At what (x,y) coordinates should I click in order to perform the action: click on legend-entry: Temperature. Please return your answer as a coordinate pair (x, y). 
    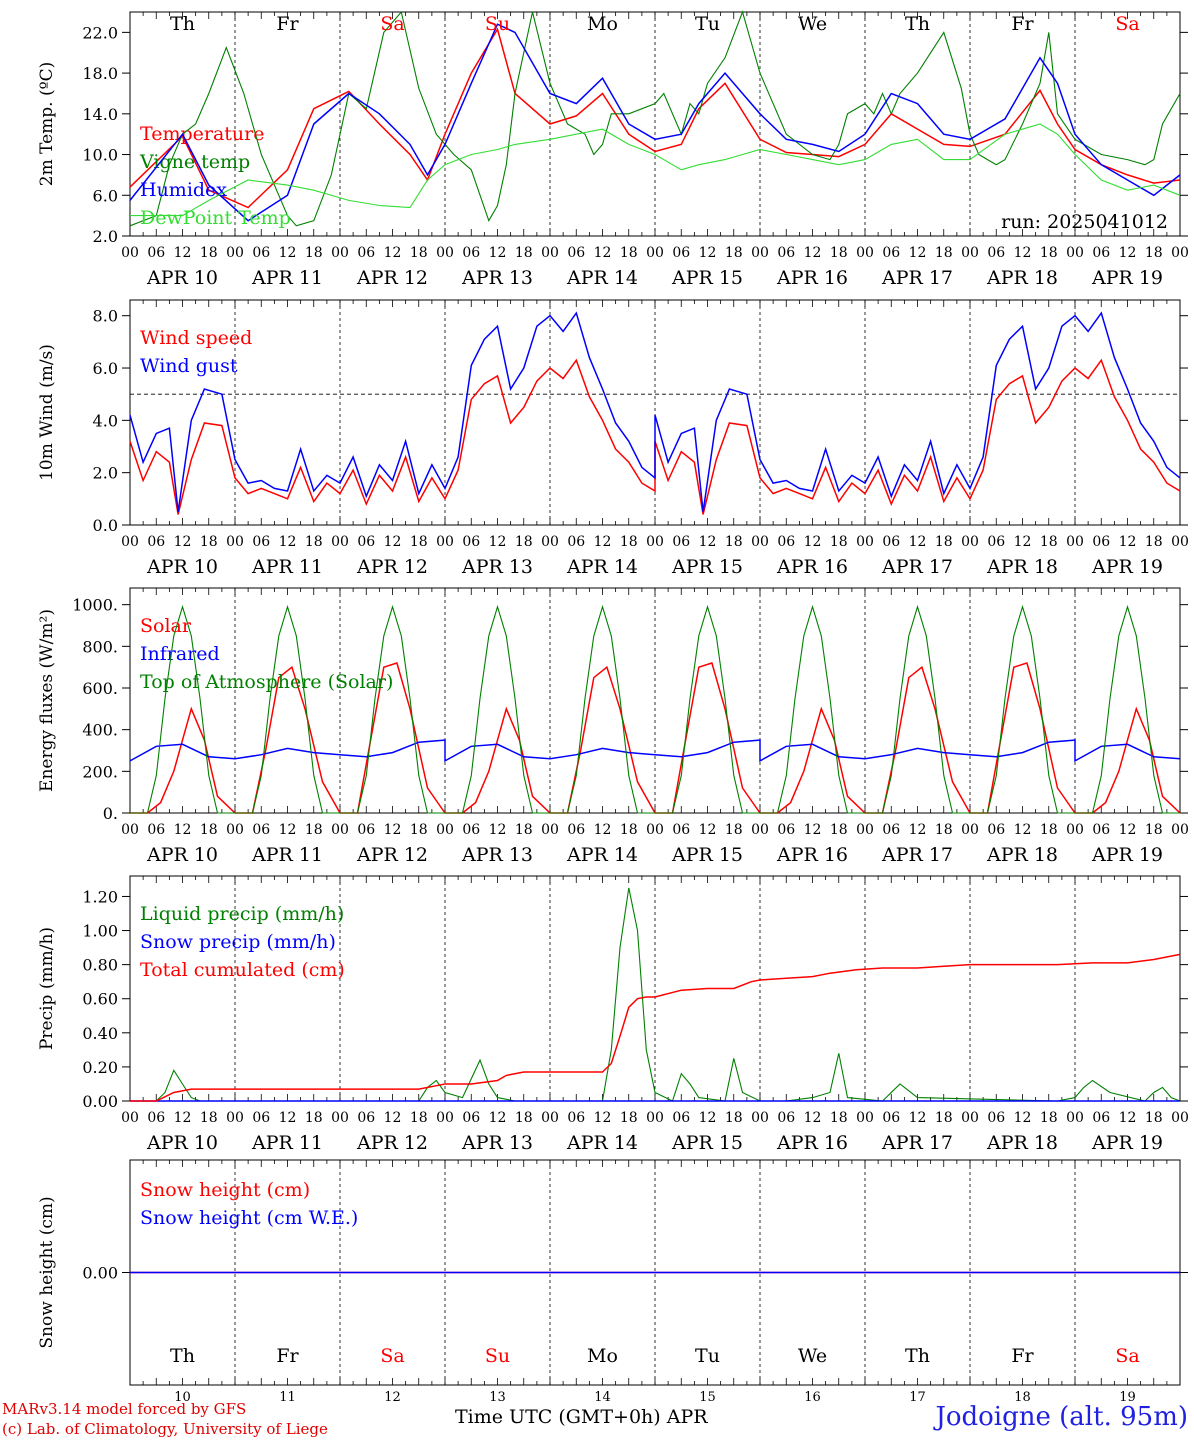
    Looking at the image, I should click on (202, 134).